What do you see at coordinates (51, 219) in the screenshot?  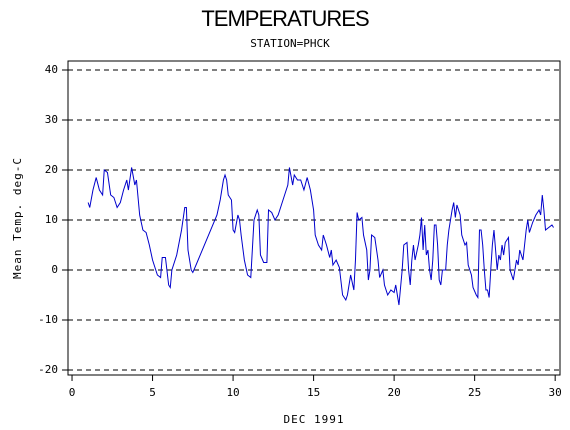 I see `y-tick-label: 10` at bounding box center [51, 219].